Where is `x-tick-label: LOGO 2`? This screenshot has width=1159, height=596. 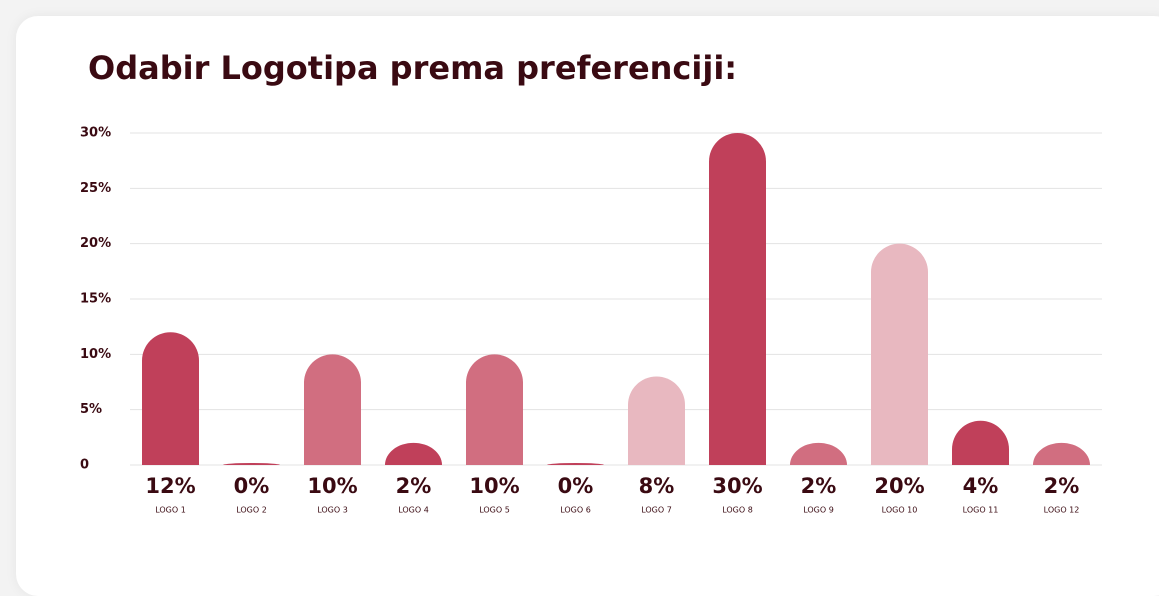 x-tick-label: LOGO 2 is located at coordinates (251, 510).